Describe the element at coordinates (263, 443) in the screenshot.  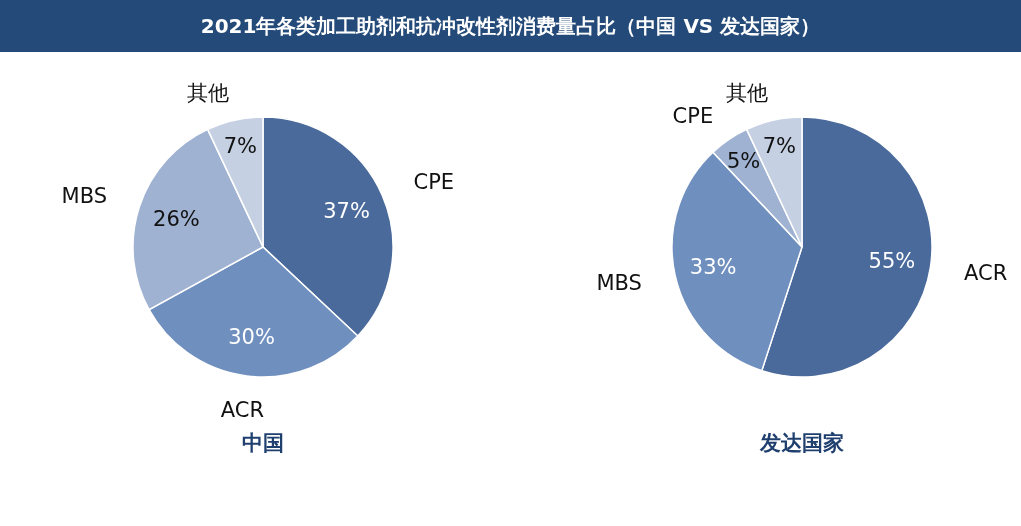
I see `text: 中国` at that location.